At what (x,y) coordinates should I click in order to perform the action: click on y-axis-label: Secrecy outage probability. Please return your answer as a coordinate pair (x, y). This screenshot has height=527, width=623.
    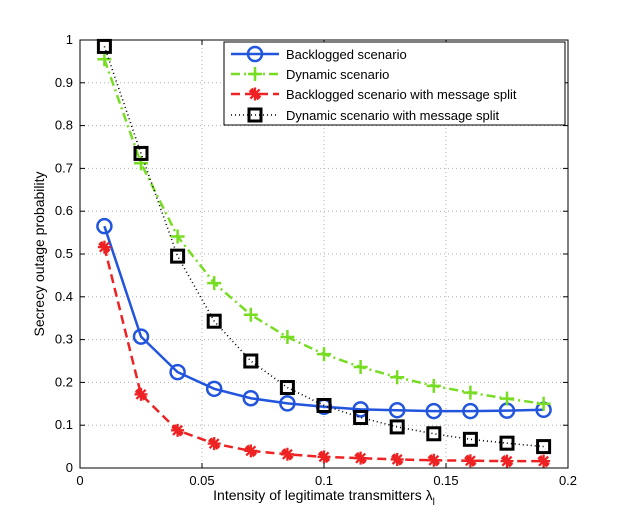
    Looking at the image, I should click on (39, 254).